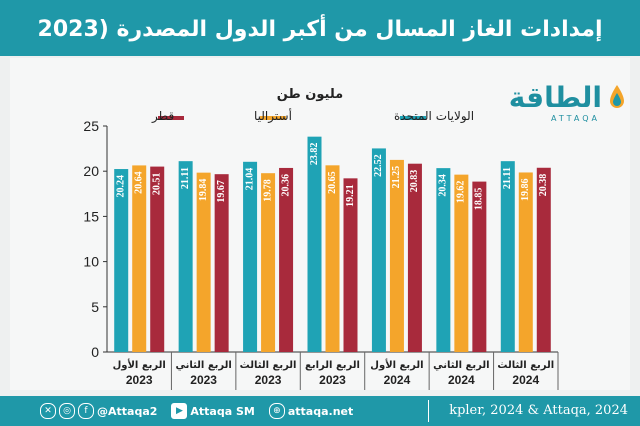  What do you see at coordinates (414, 181) in the screenshot?
I see `bar-value-label: 20.83` at bounding box center [414, 181].